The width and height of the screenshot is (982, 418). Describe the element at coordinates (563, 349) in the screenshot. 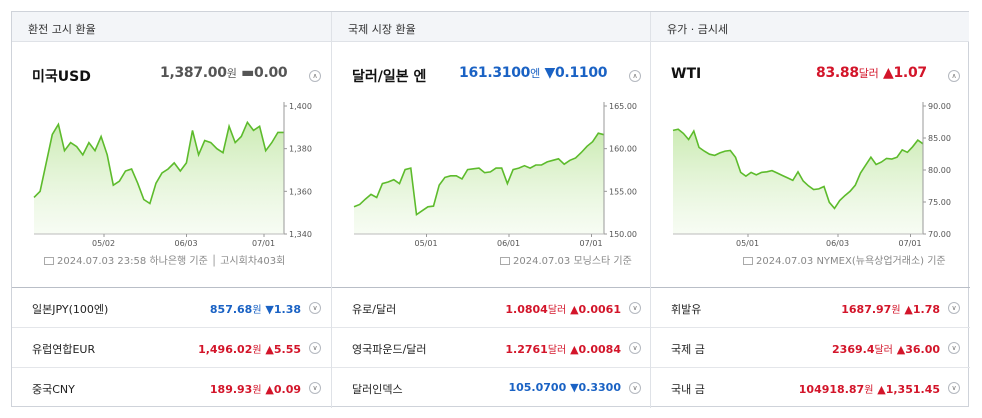

I see `row-value: 1.2761달러 ▲0.0084` at that location.